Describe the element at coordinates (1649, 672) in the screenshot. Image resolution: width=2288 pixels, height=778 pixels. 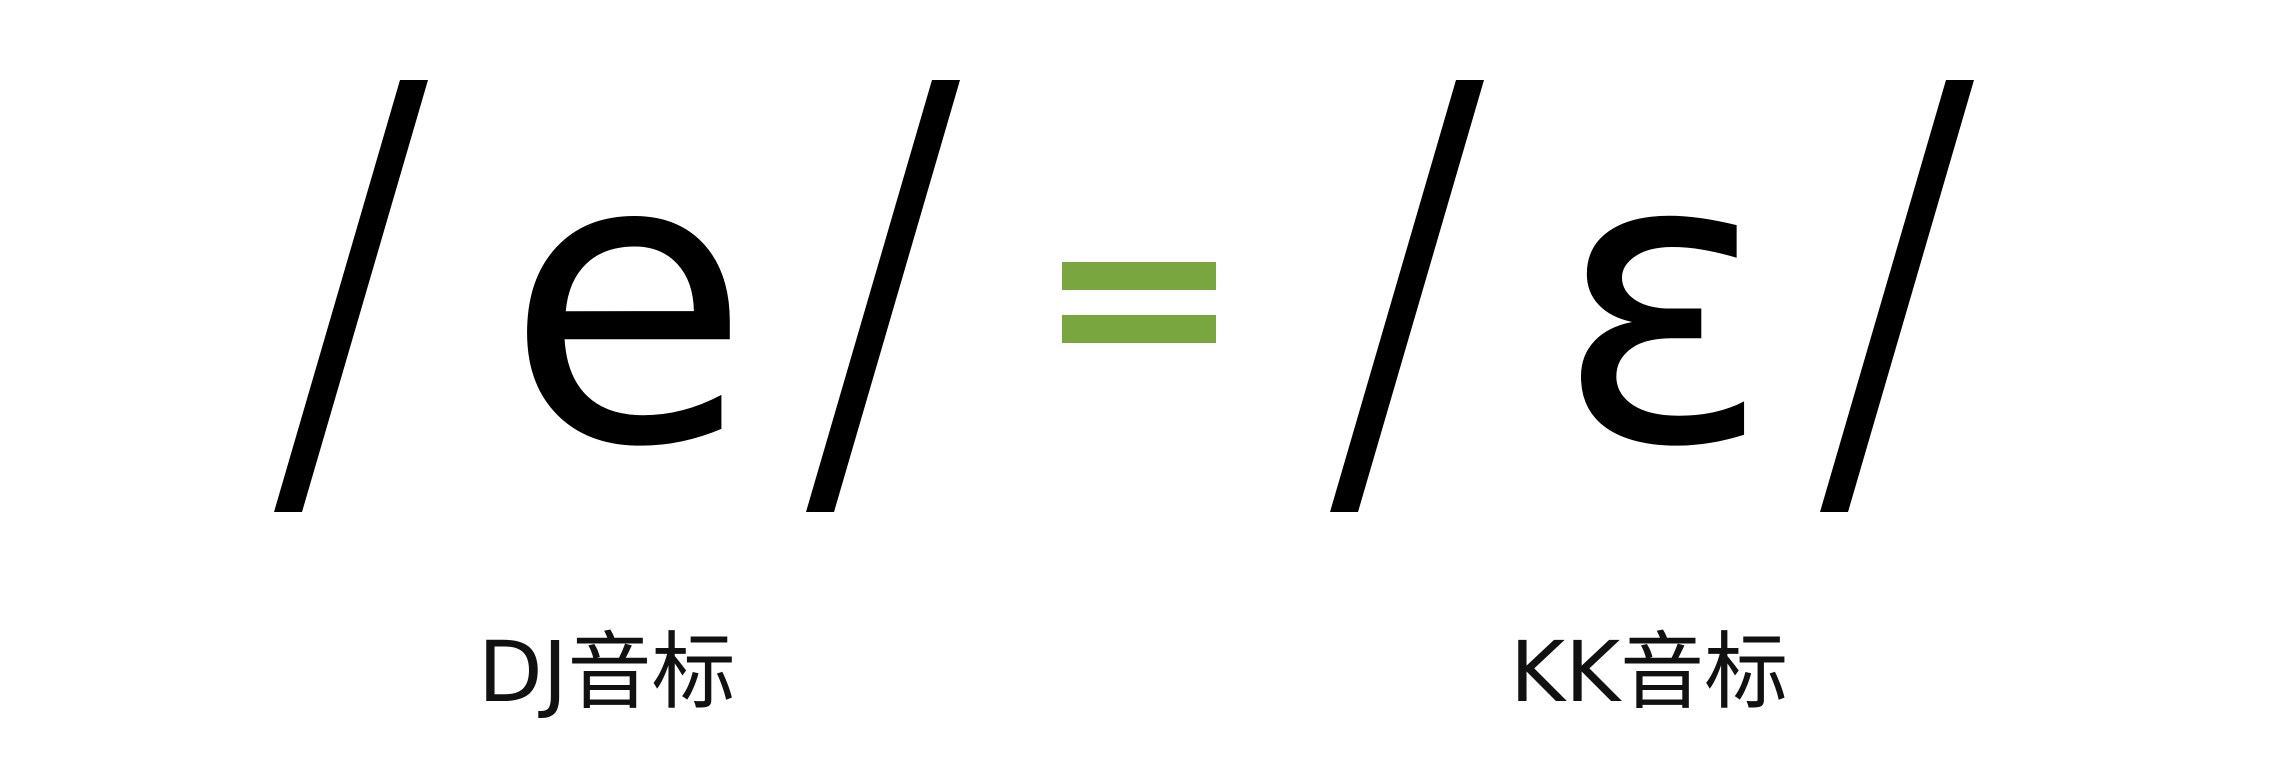
I see `kk-phonetic-label: KK音标` at that location.